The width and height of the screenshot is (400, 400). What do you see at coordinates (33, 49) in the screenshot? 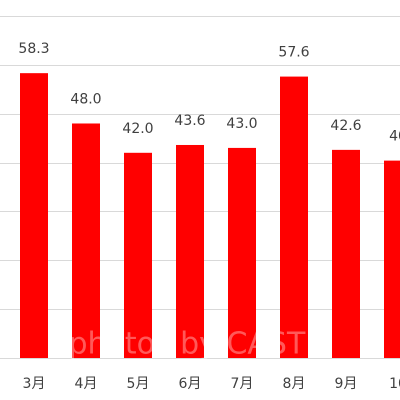
I see `data-label: 58.3` at bounding box center [33, 49].